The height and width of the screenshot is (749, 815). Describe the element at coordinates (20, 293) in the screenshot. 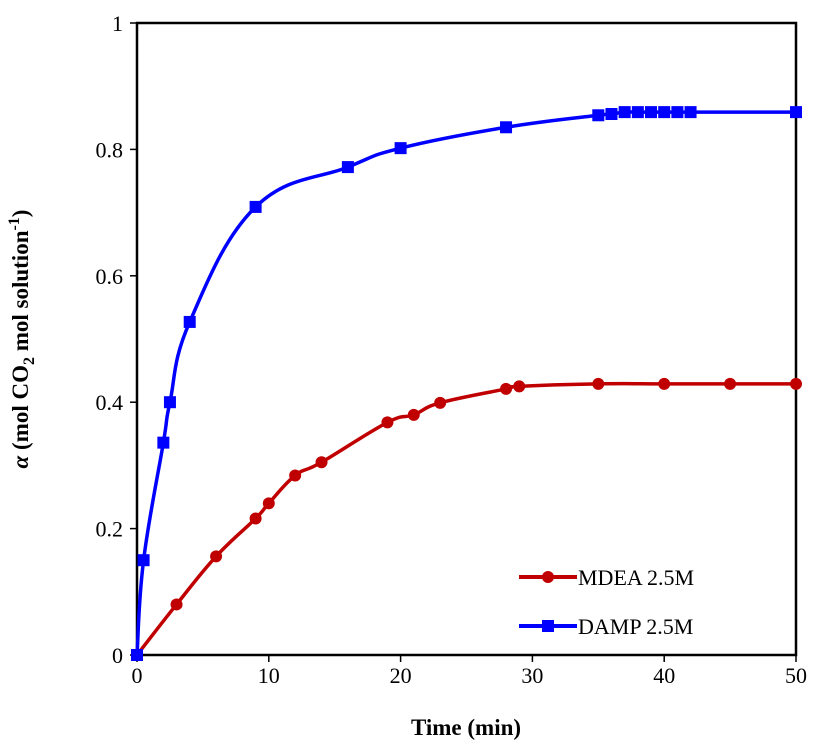

I see `y-axis-title-part2: mol solution` at that location.